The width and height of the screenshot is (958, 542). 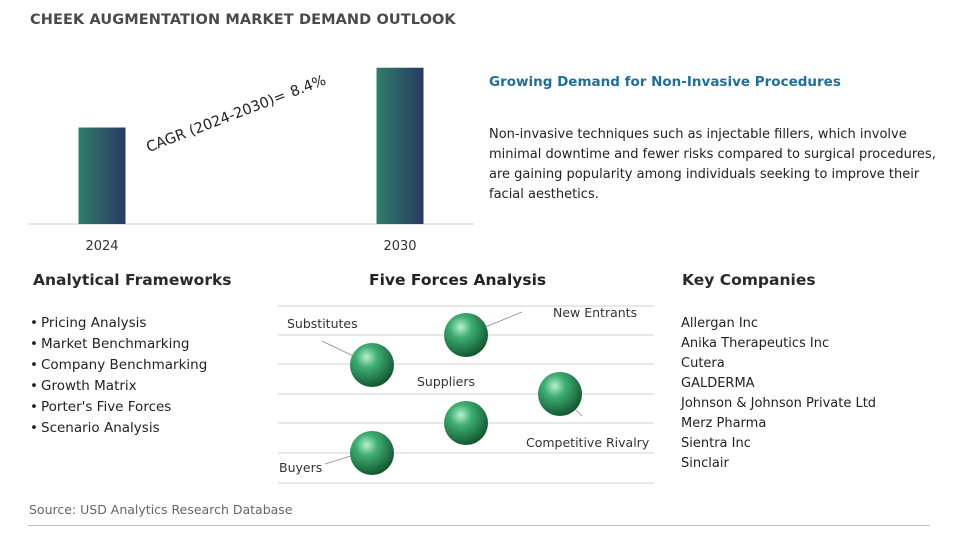 I want to click on list-item: Allergan Inc, so click(x=720, y=323).